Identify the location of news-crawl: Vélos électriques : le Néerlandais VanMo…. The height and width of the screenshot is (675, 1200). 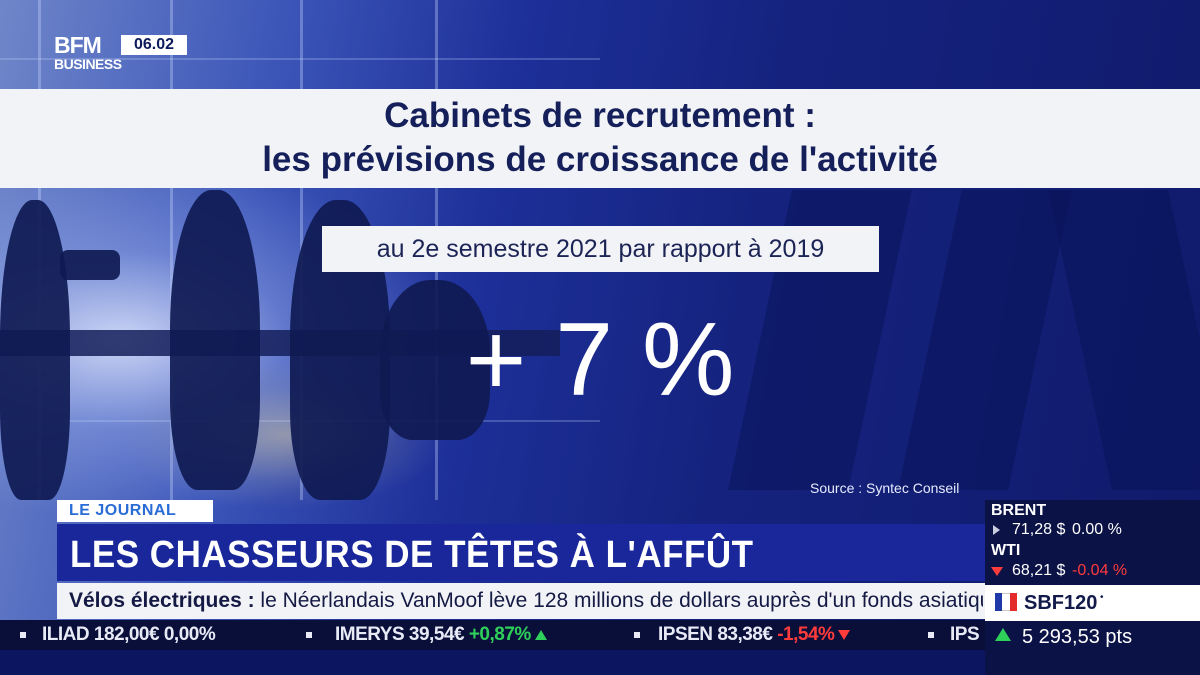
(526, 601).